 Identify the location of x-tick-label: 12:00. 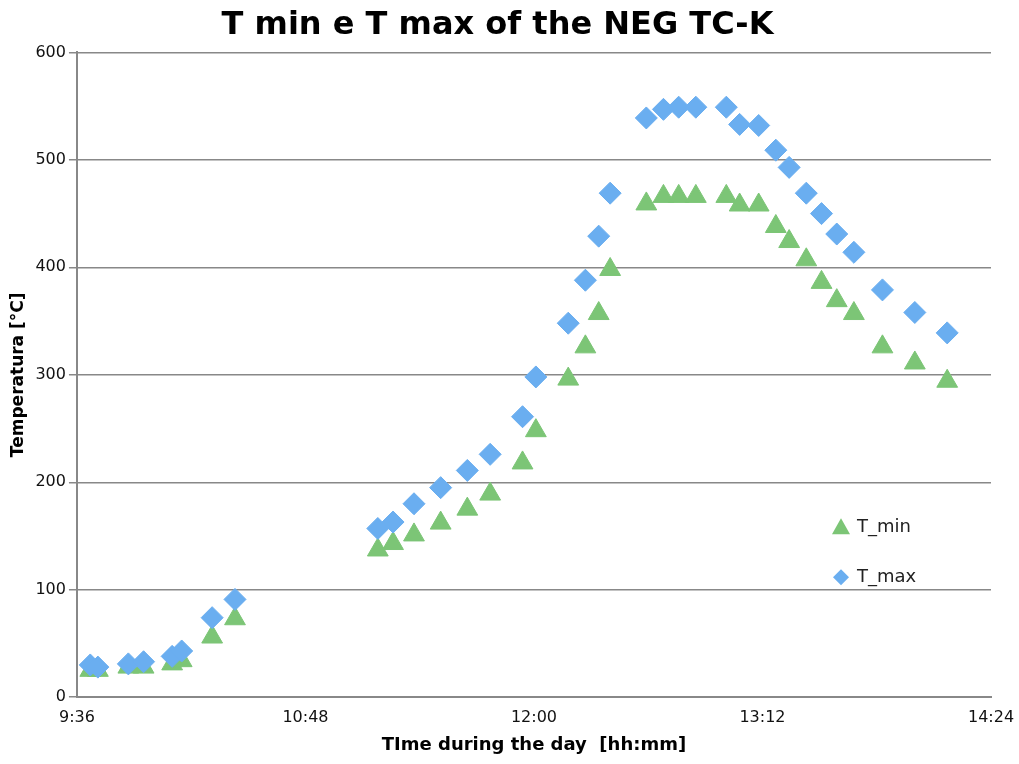
(534, 716).